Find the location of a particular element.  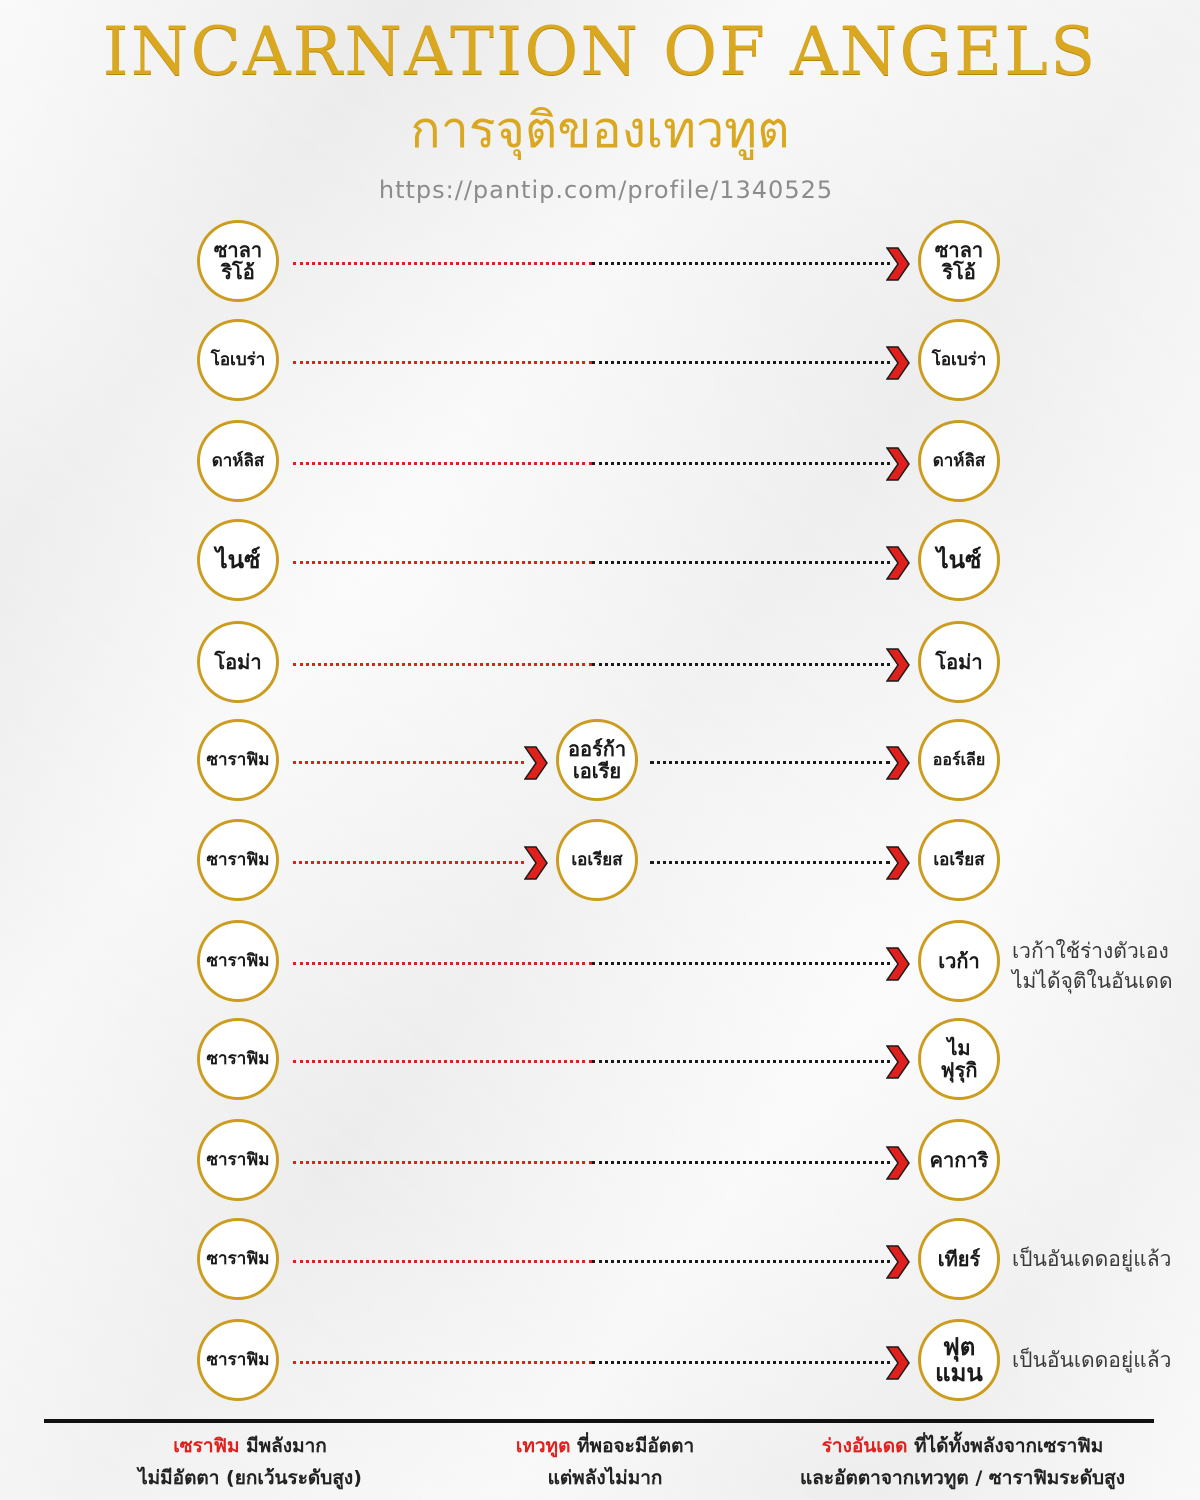

incarnation-node-label: ฟุต แมน is located at coordinates (959, 1359).